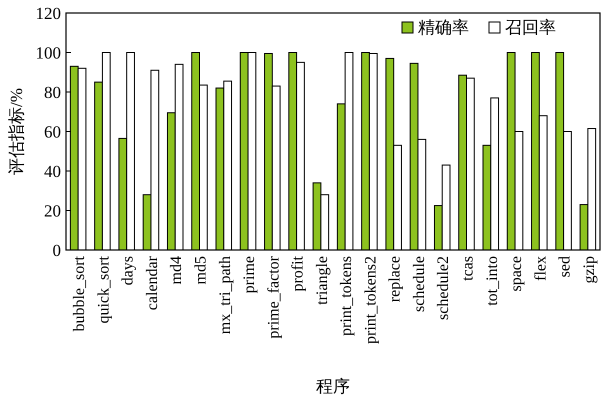  What do you see at coordinates (52, 92) in the screenshot?
I see `y-tick-label: 80` at bounding box center [52, 92].